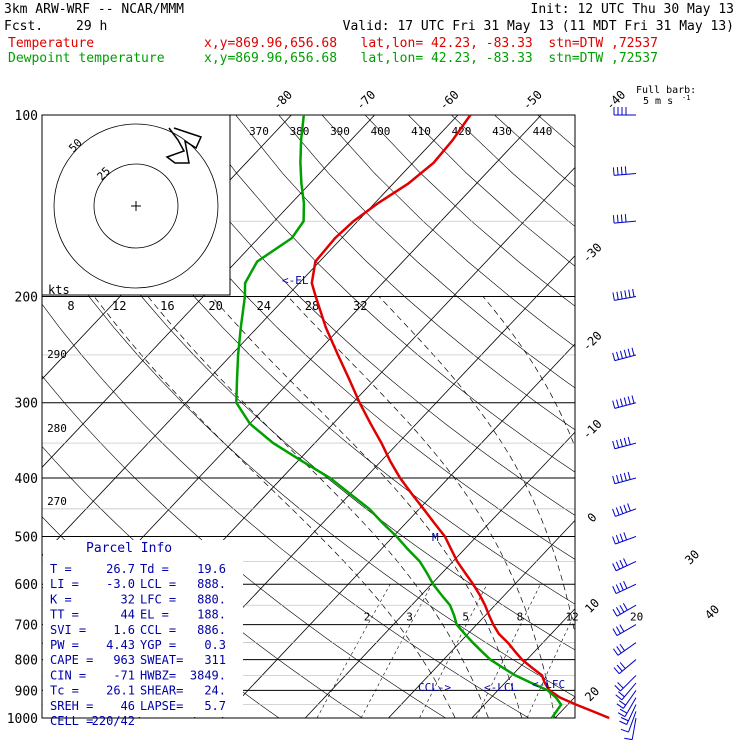 Image resolution: width=740 pixels, height=740 pixels. Describe the element at coordinates (71, 721) in the screenshot. I see `parcel-info-key: CELL =` at that location.